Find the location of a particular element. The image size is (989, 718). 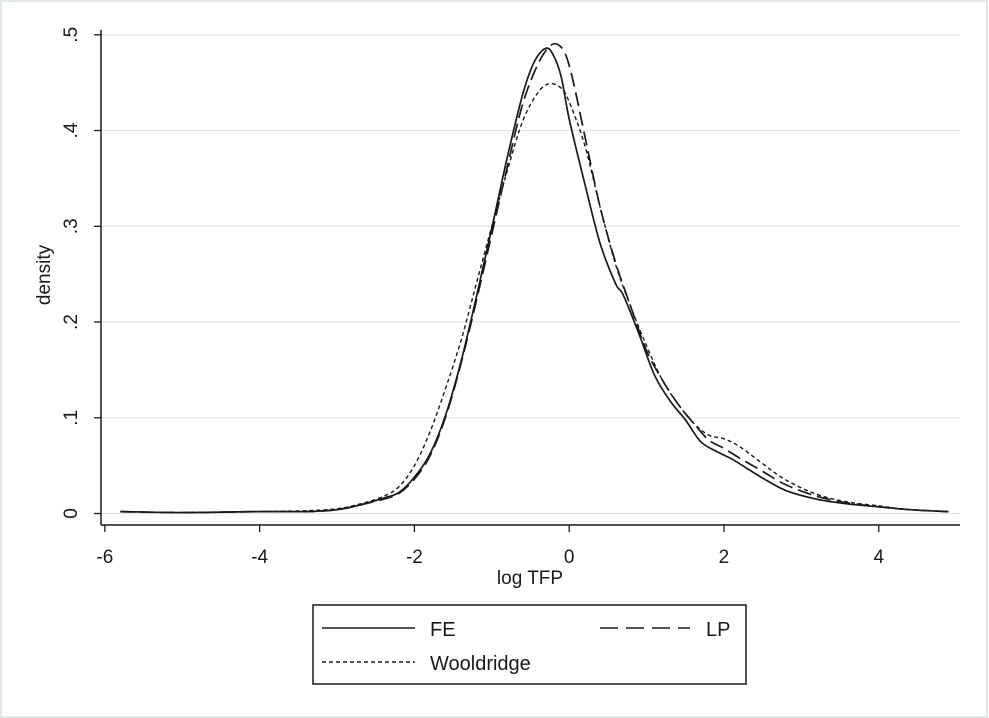

y-tick-label: 0 is located at coordinates (71, 513).